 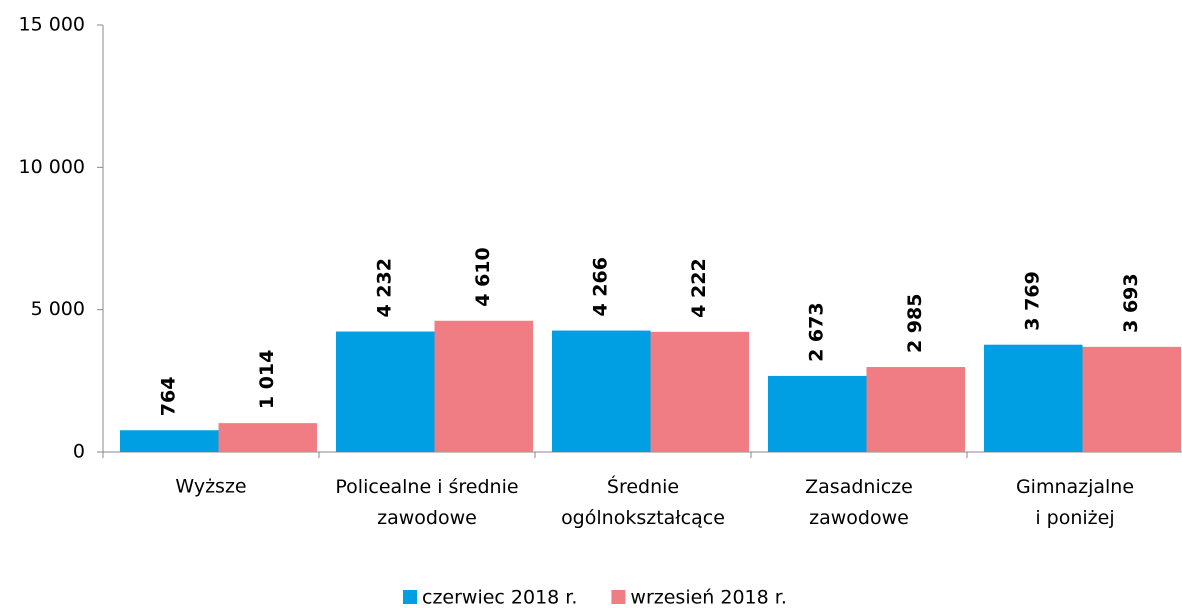 I want to click on value-label: 764, so click(x=169, y=397).